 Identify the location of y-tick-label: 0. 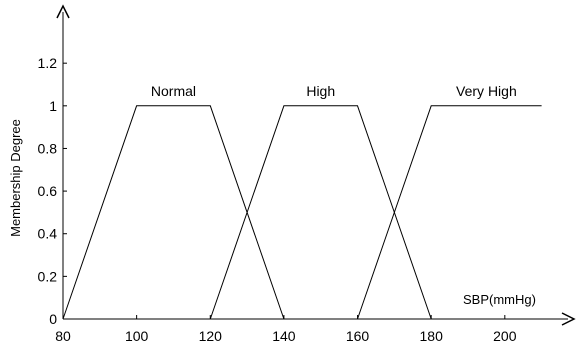
(53, 319).